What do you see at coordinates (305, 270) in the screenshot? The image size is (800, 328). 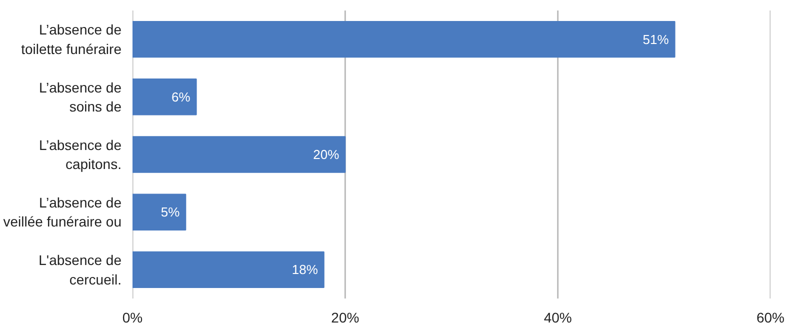 I see `data-label: 18%` at bounding box center [305, 270].